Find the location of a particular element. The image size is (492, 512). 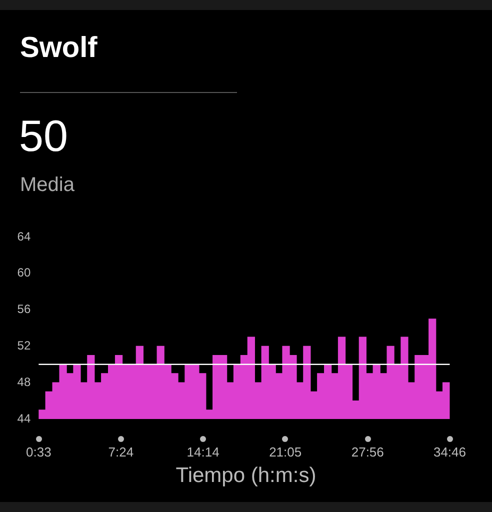

y-tick-label: 64 is located at coordinates (24, 236).